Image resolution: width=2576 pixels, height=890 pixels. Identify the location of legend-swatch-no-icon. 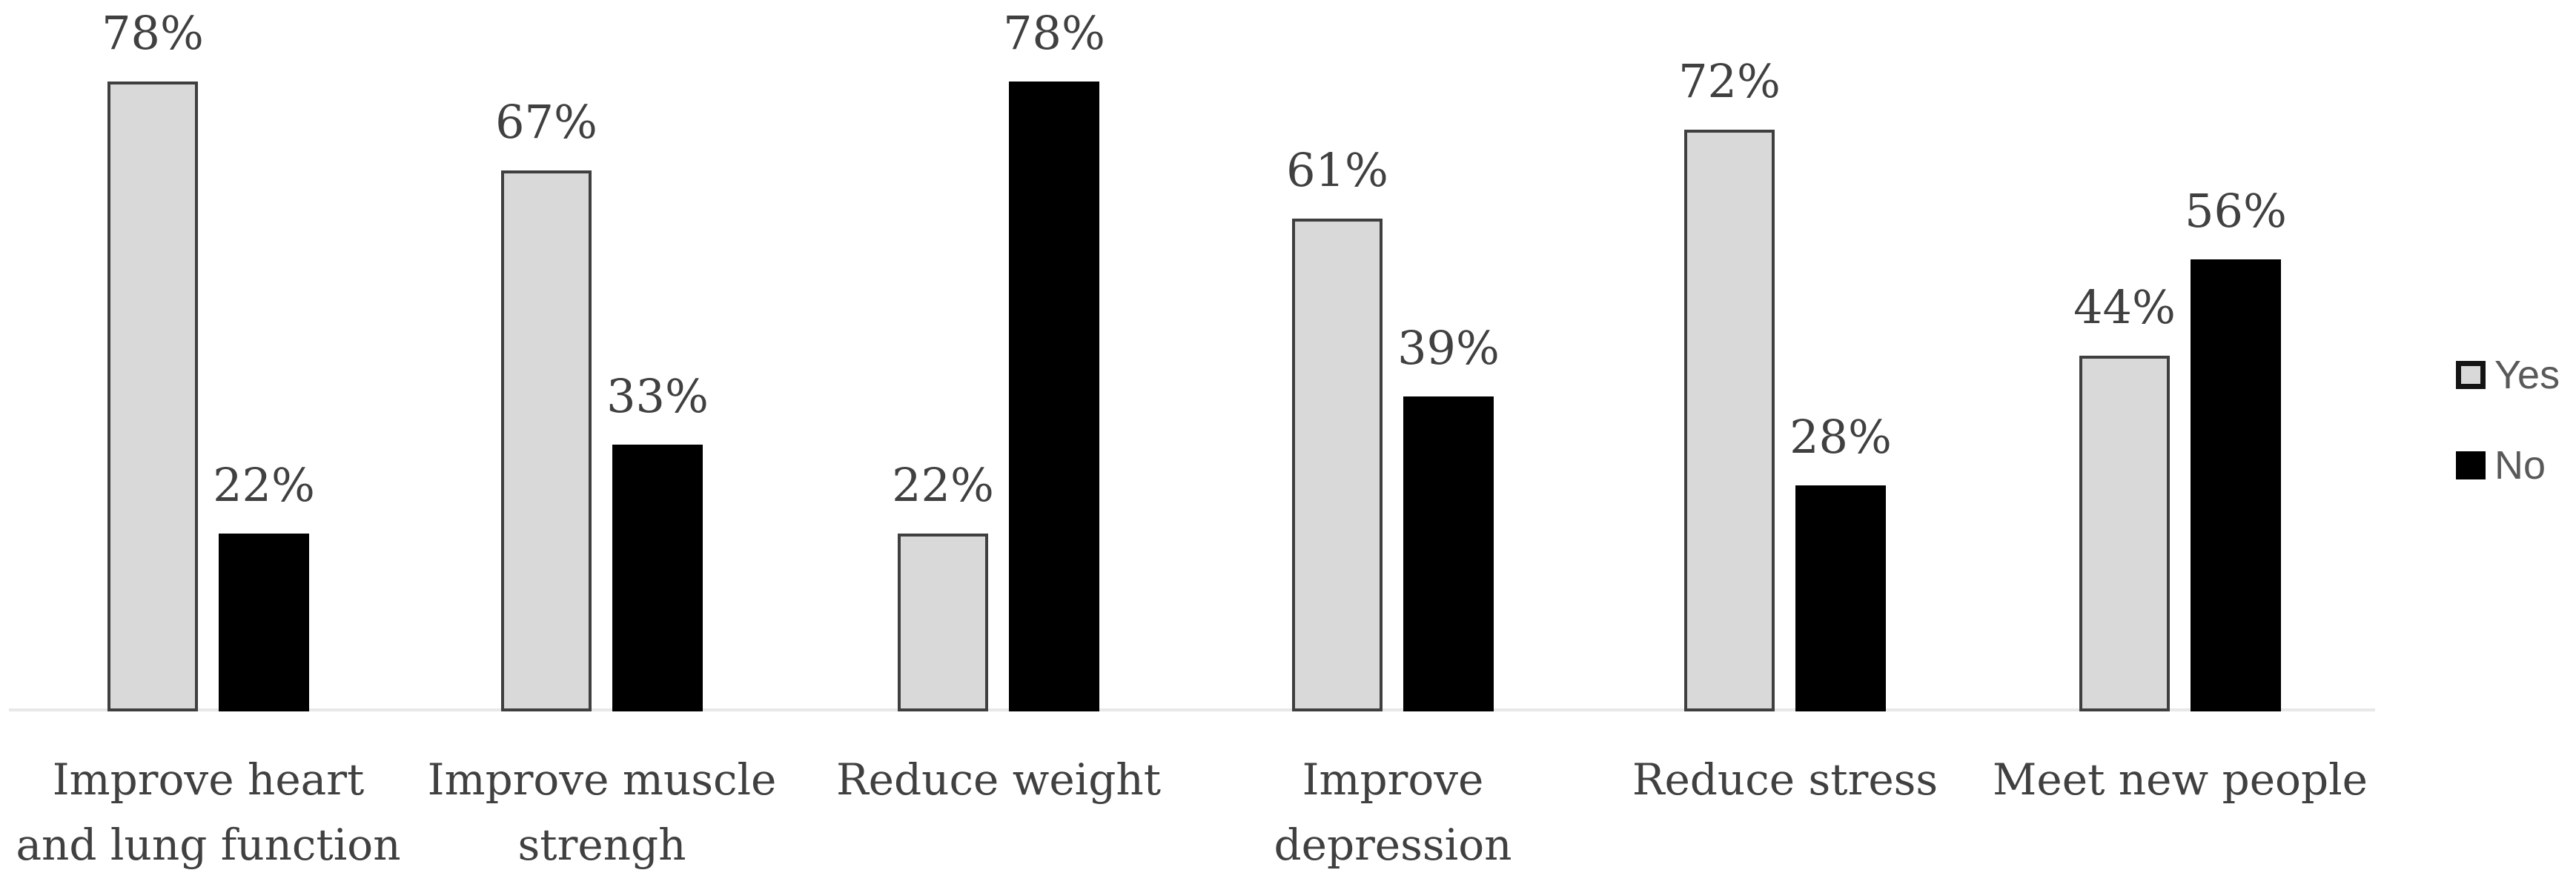
(2471, 465).